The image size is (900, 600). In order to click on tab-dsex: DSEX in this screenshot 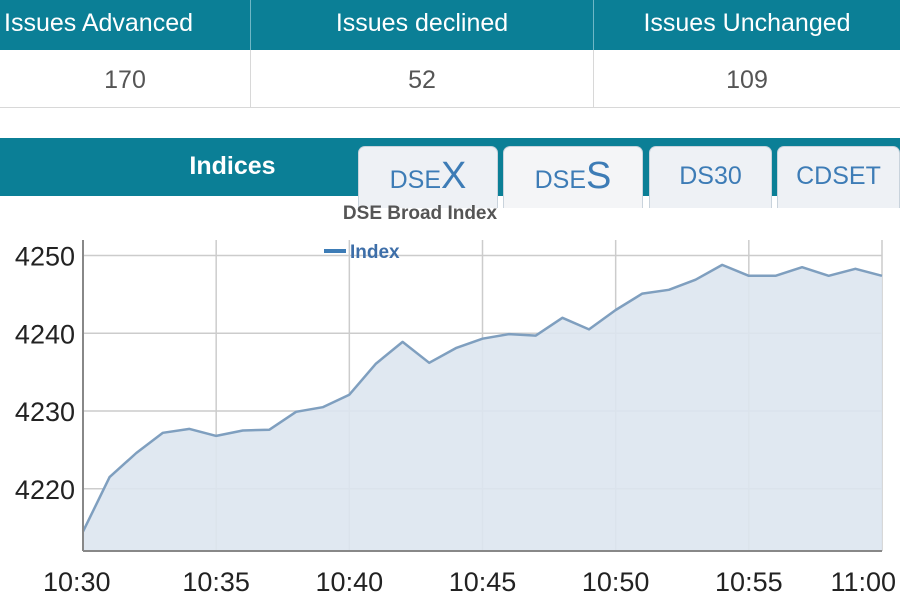, I will do `click(428, 177)`.